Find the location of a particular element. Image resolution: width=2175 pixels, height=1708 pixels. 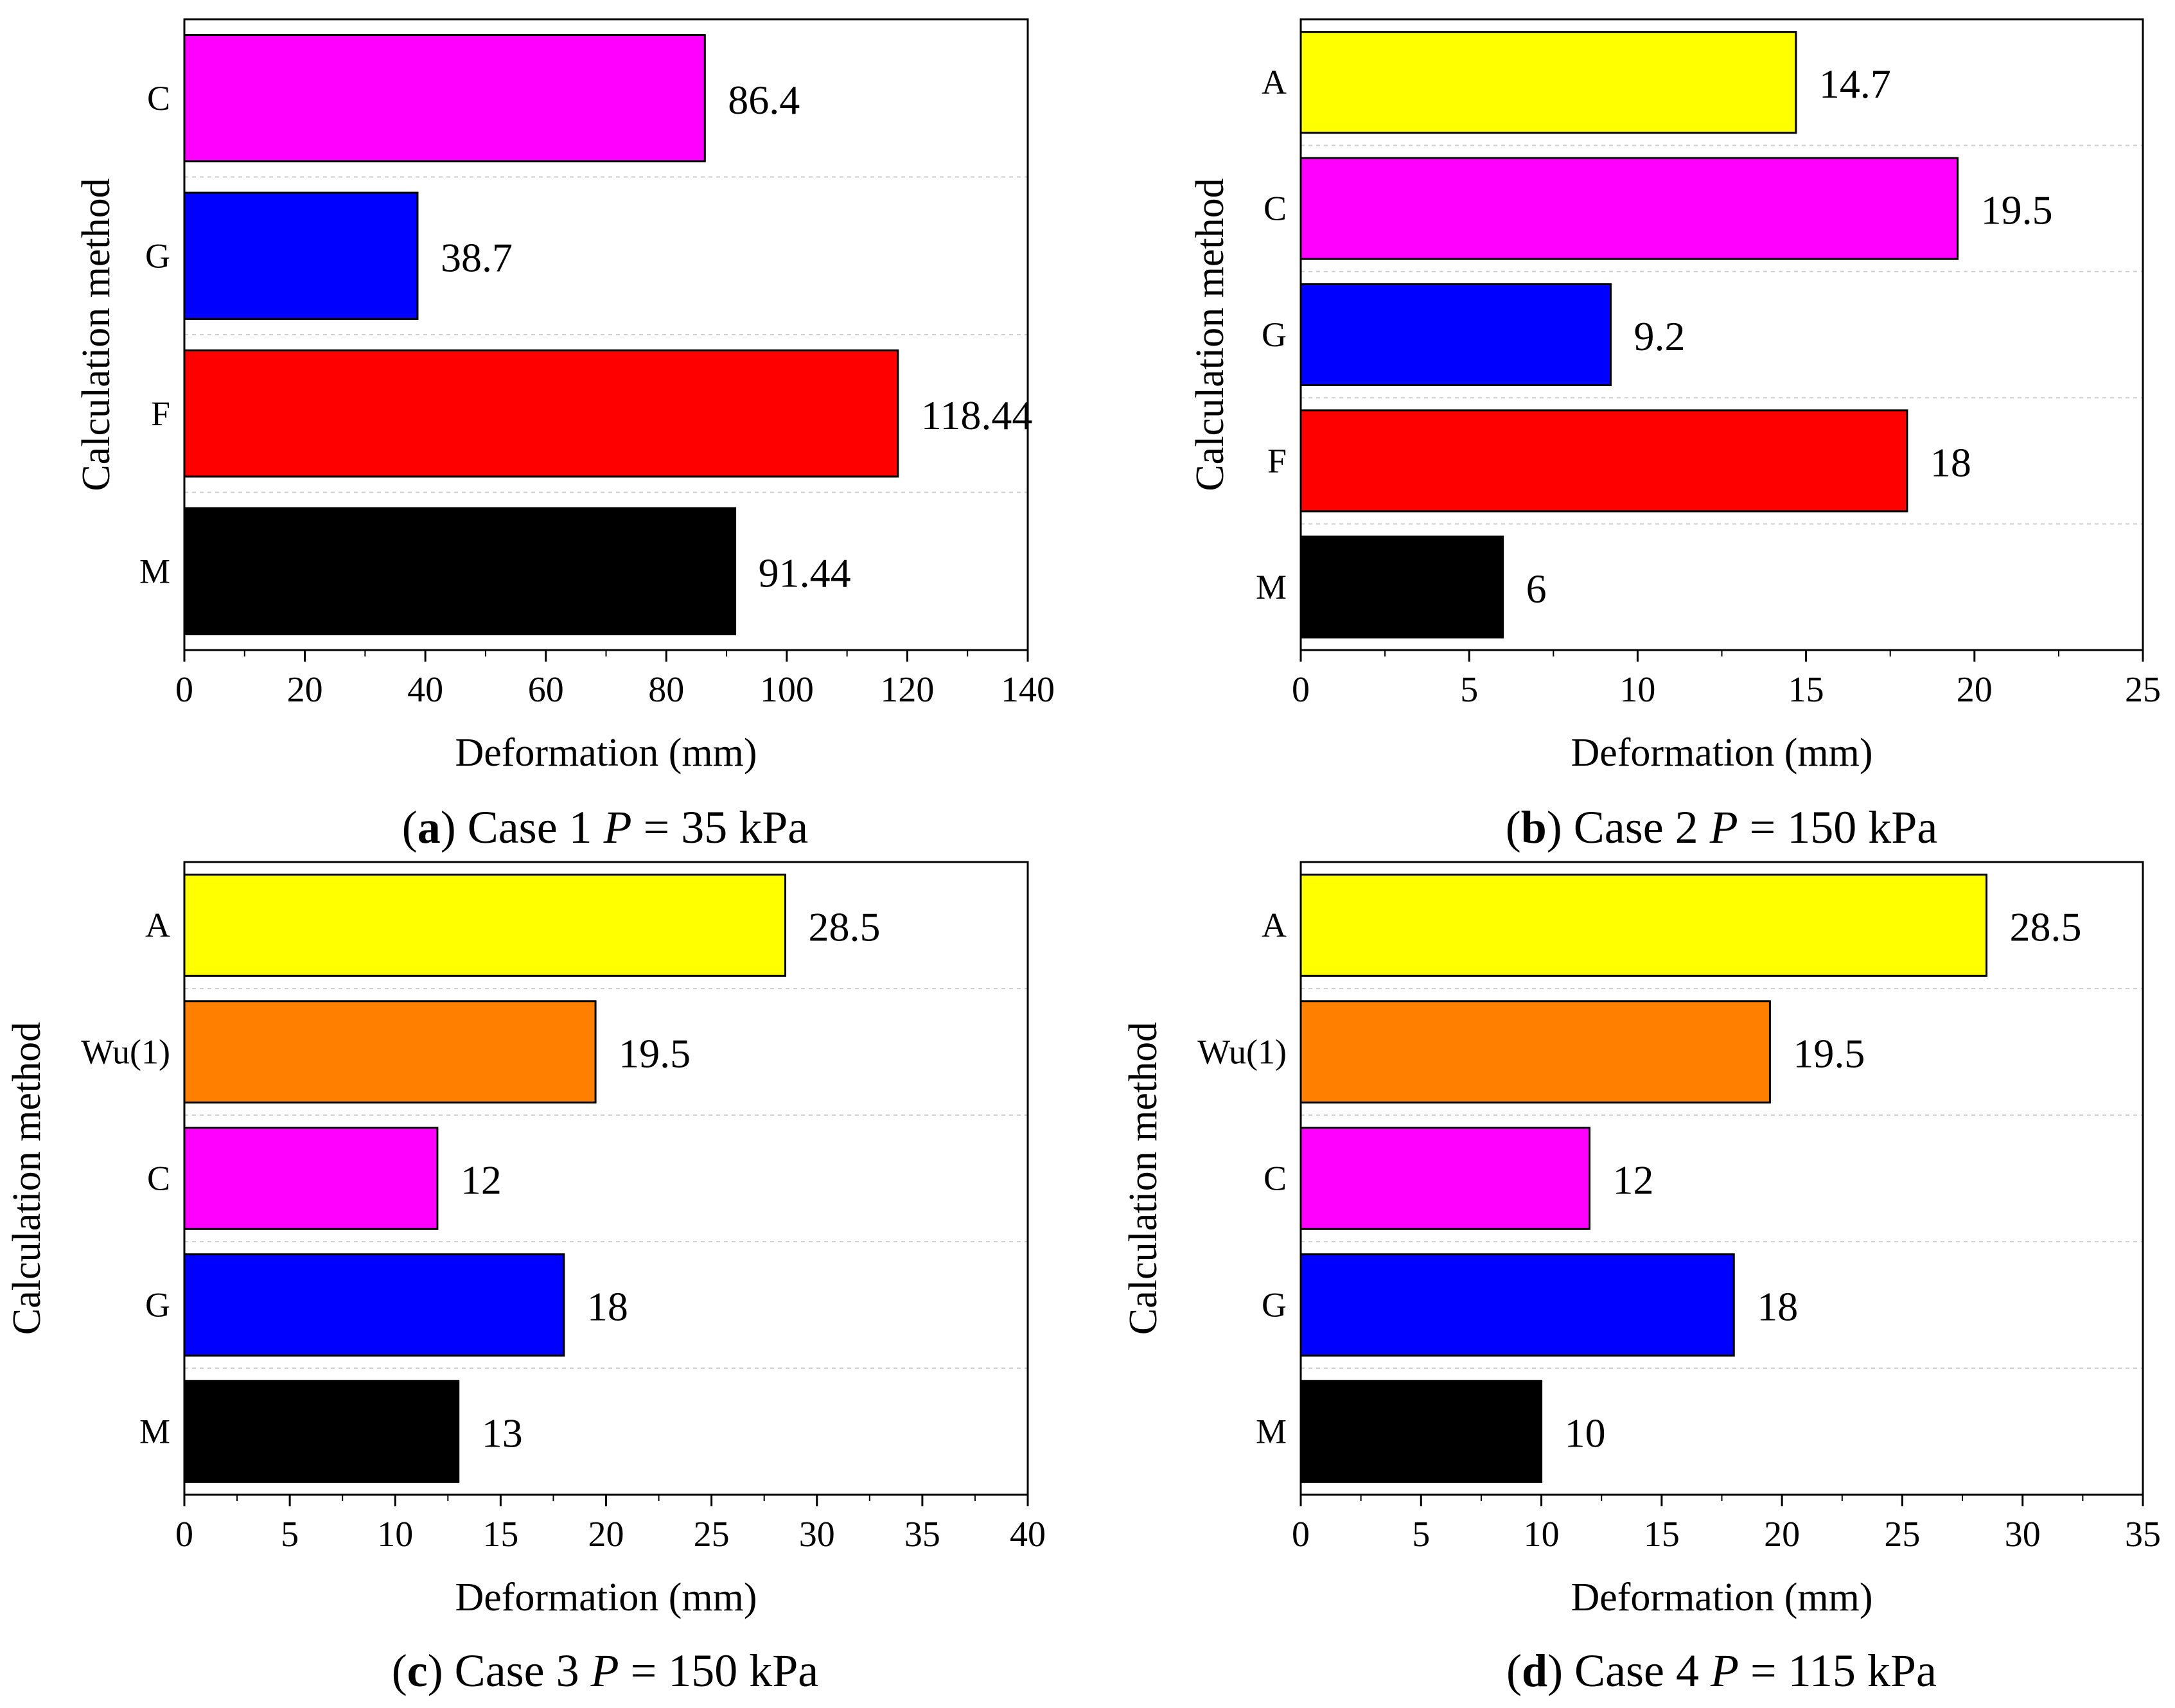

x-tick-label: 120 is located at coordinates (907, 690).